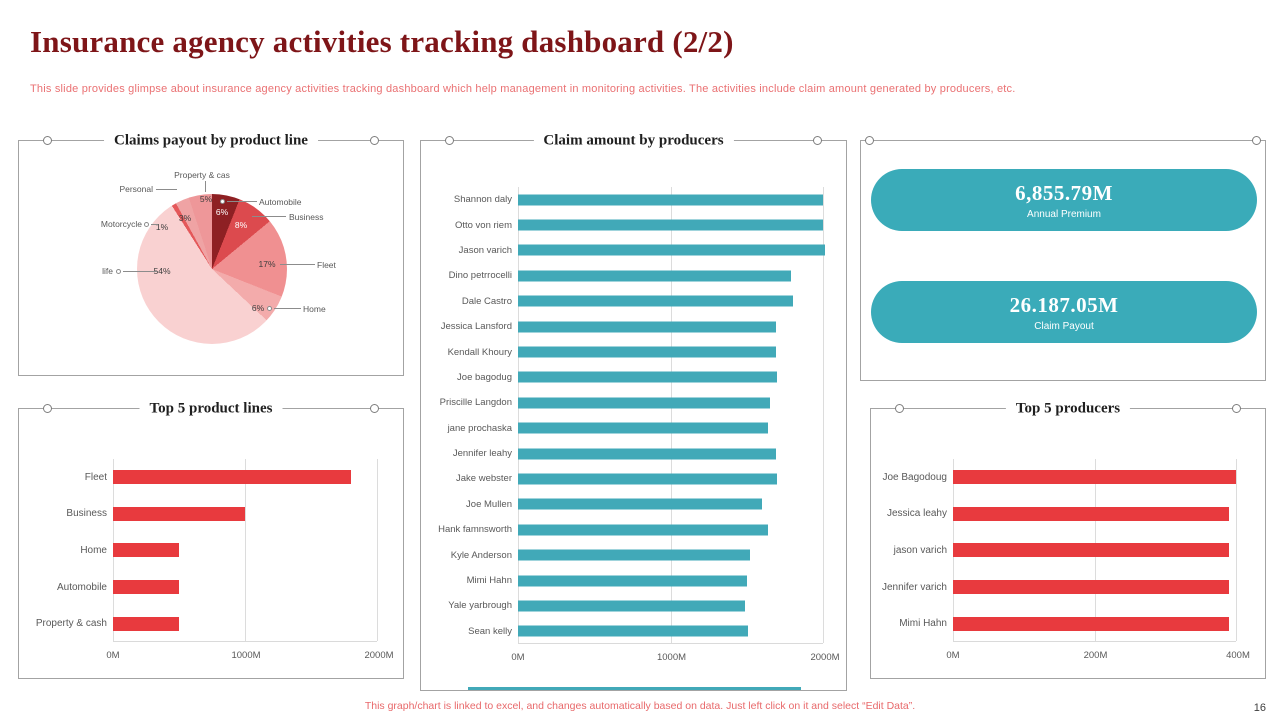 Image resolution: width=1280 pixels, height=720 pixels. I want to click on bar-row: Kyle Anderson, so click(626, 554).